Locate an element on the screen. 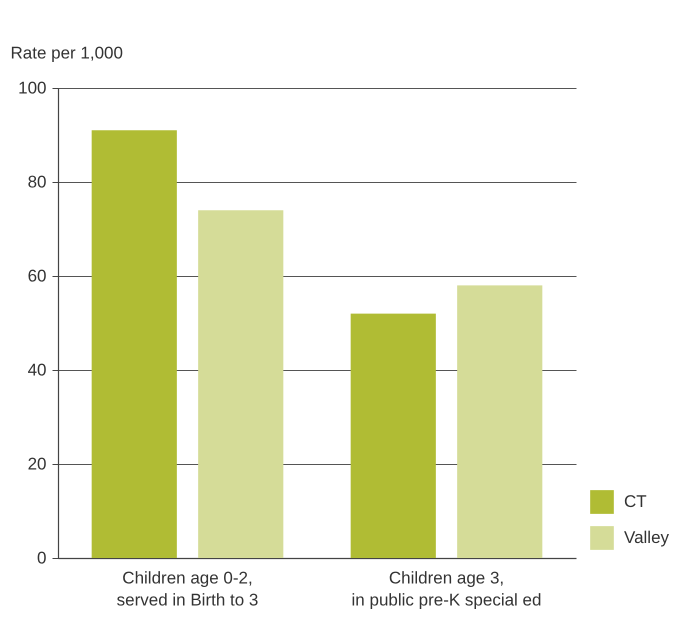 The width and height of the screenshot is (700, 624). legend-label: CT is located at coordinates (635, 501).